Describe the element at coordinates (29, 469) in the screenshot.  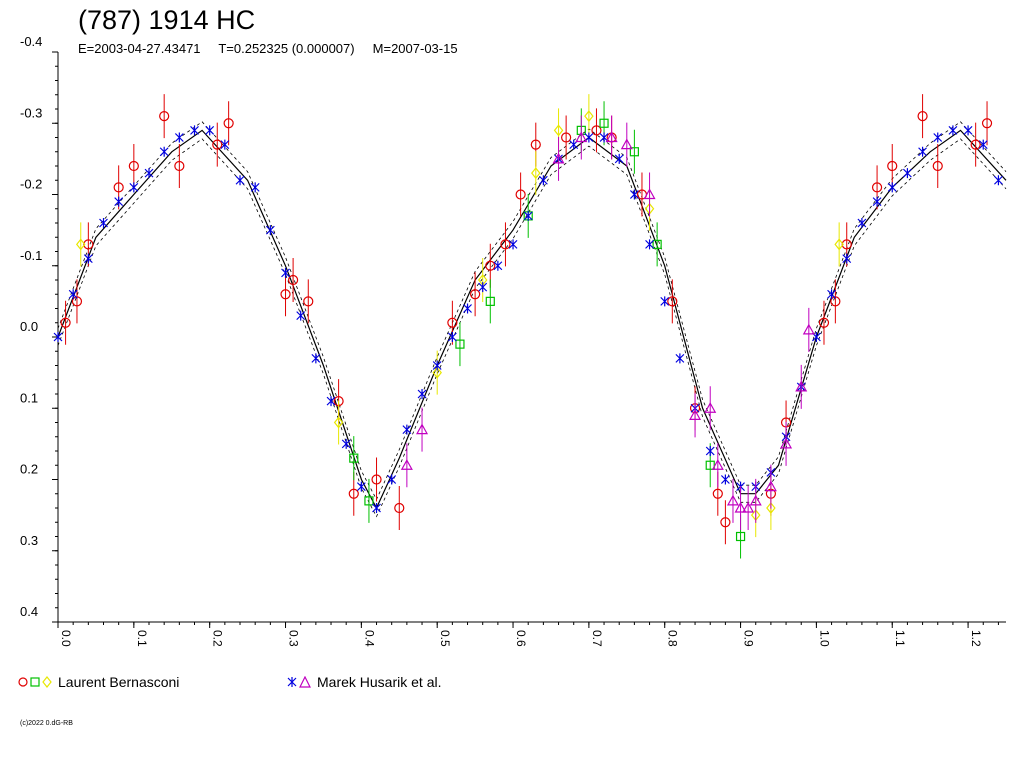
I see `y-tick-label: 0.2` at that location.